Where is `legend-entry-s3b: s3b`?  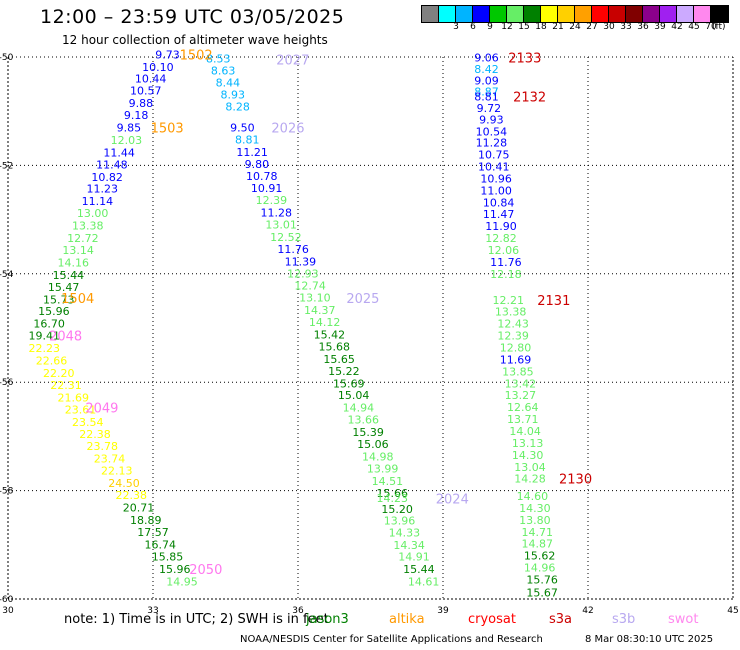 legend-entry-s3b: s3b is located at coordinates (624, 619).